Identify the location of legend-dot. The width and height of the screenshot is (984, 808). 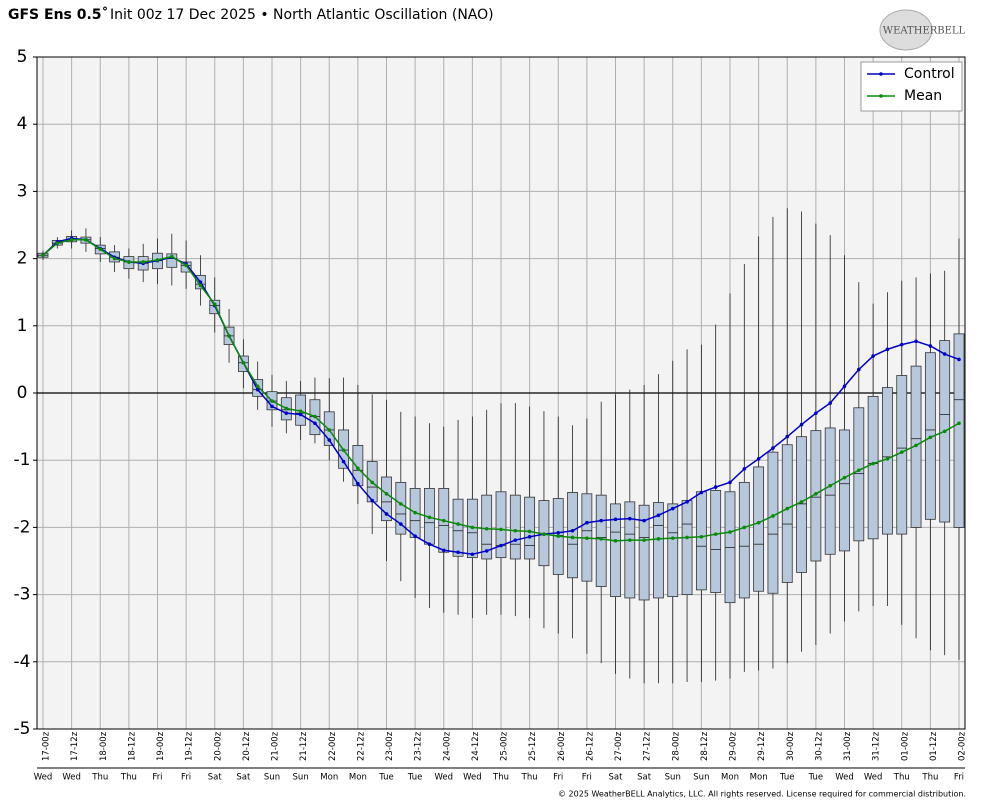
(881, 96).